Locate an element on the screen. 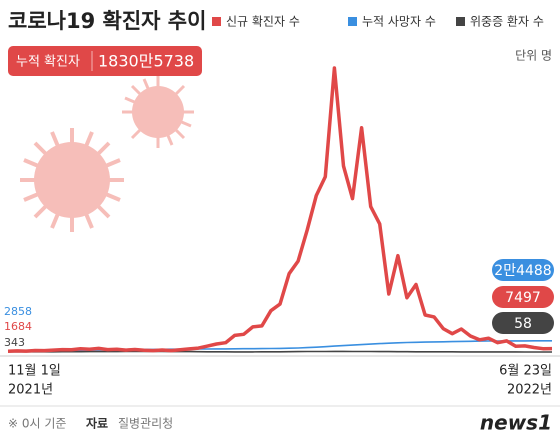  end-label: 58 is located at coordinates (523, 324).